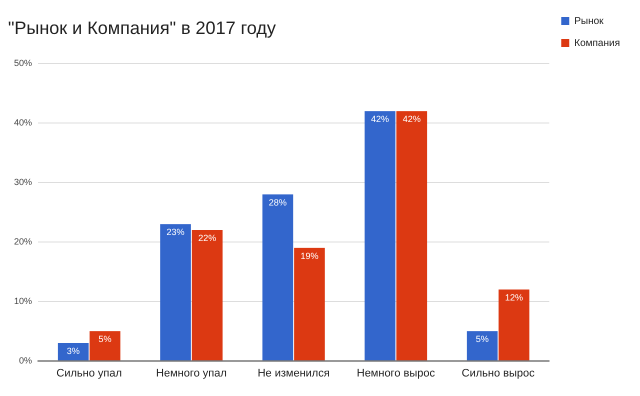  I want to click on data-label: 3%, so click(73, 351).